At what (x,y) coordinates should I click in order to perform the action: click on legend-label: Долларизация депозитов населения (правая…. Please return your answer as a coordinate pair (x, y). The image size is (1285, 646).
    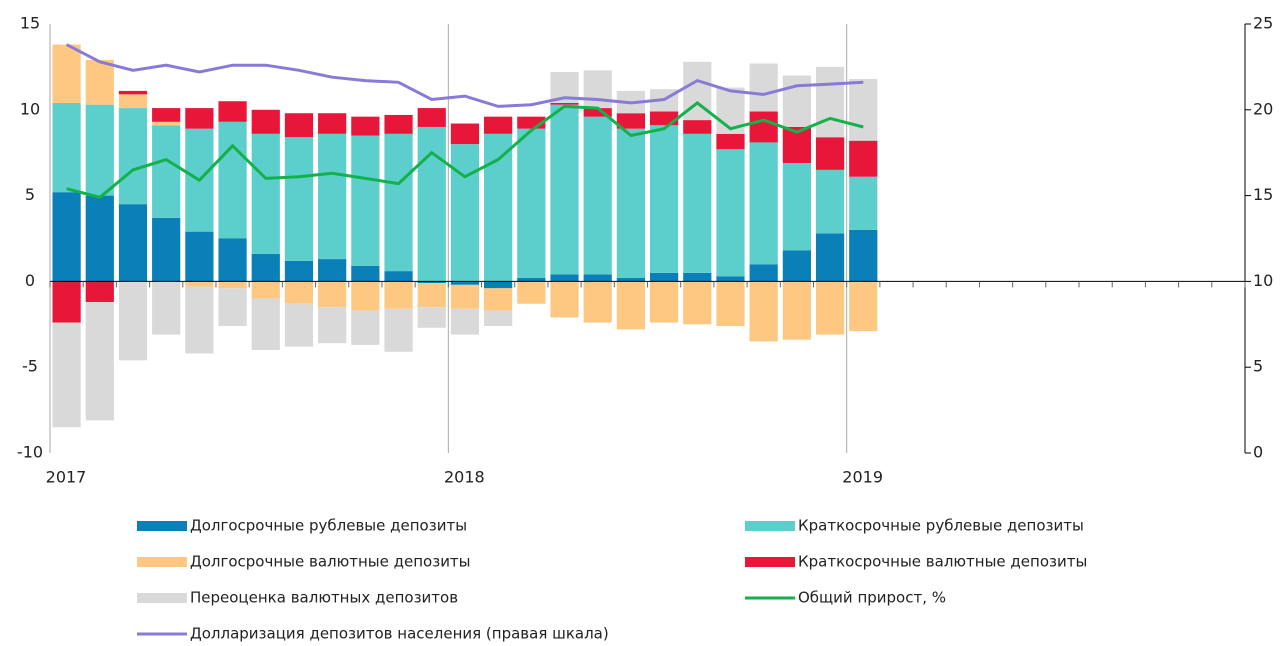
    Looking at the image, I should click on (399, 634).